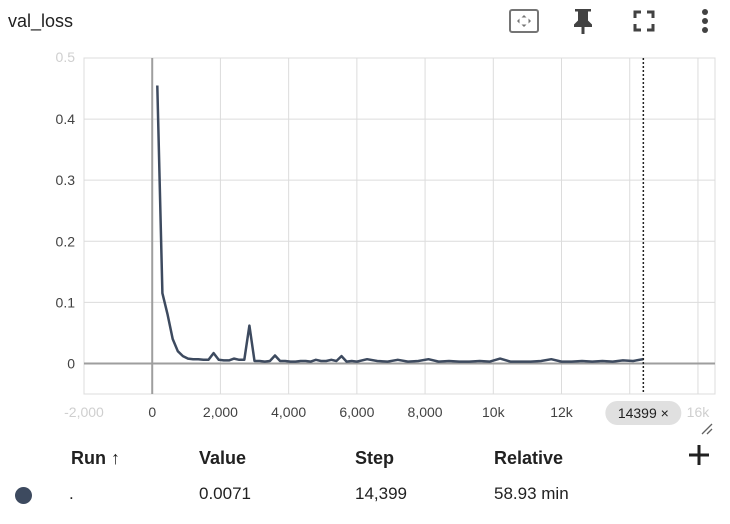 This screenshot has height=524, width=730. Describe the element at coordinates (529, 458) in the screenshot. I see `header-relative: Relative` at that location.